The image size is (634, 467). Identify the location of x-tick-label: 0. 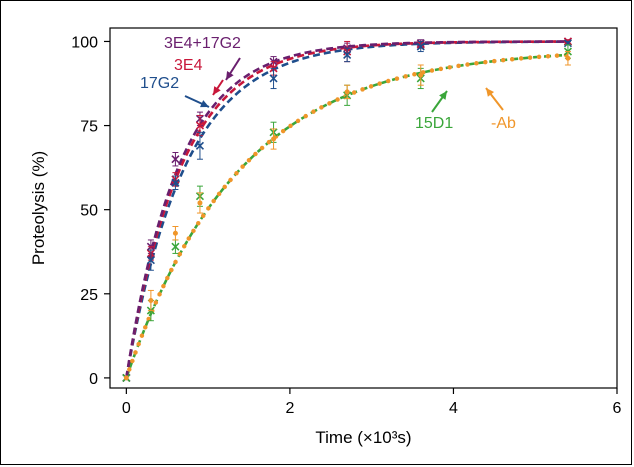
(126, 408).